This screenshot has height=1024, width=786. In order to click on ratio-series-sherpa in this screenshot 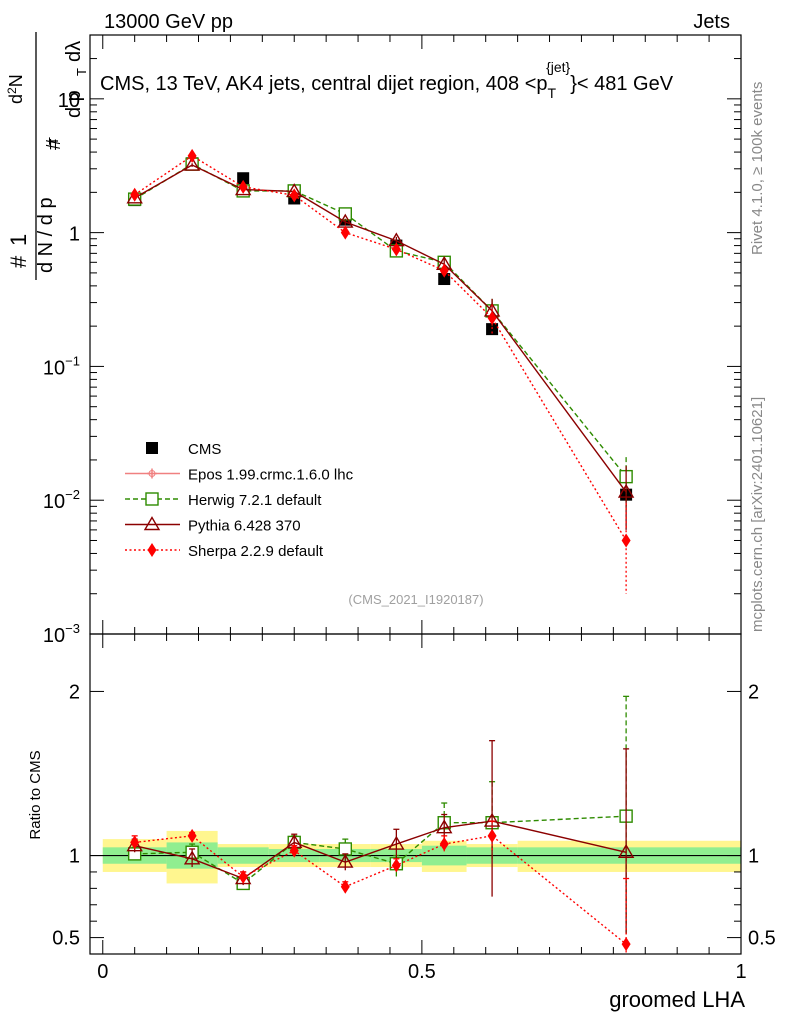, I will do `click(380, 887)`.